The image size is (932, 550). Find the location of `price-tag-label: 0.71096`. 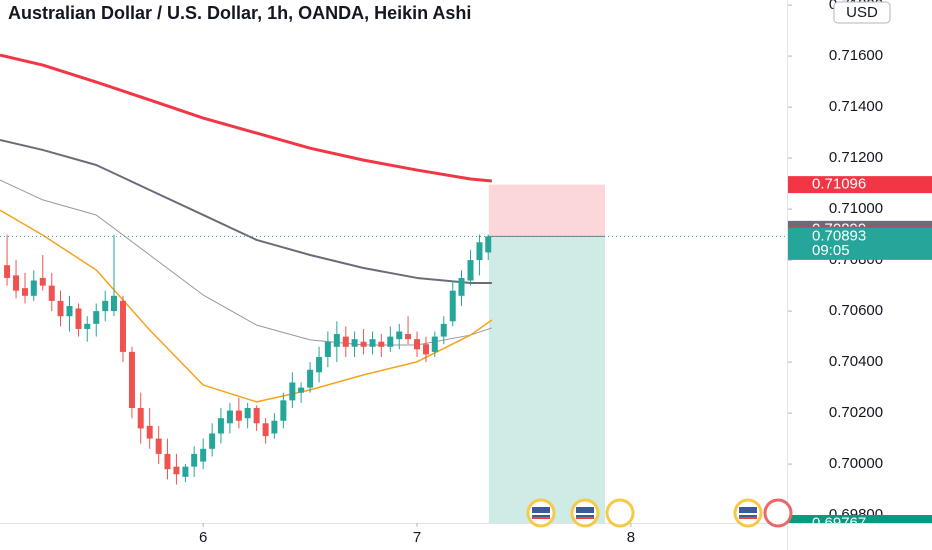

price-tag-label: 0.71096 is located at coordinates (839, 184).